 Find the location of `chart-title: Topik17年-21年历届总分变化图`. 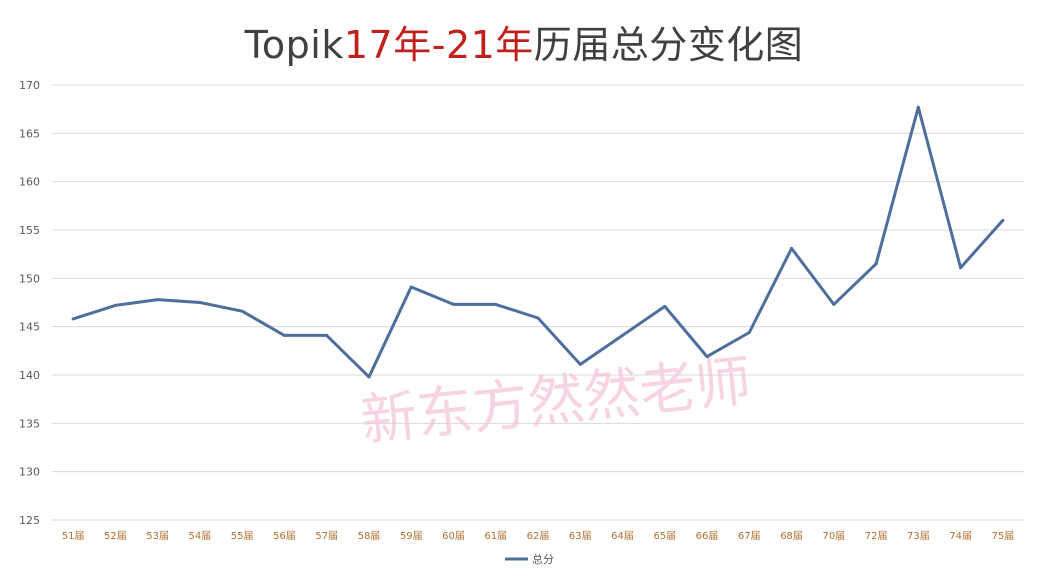

chart-title: Topik17年-21年历届总分变化图 is located at coordinates (524, 41).